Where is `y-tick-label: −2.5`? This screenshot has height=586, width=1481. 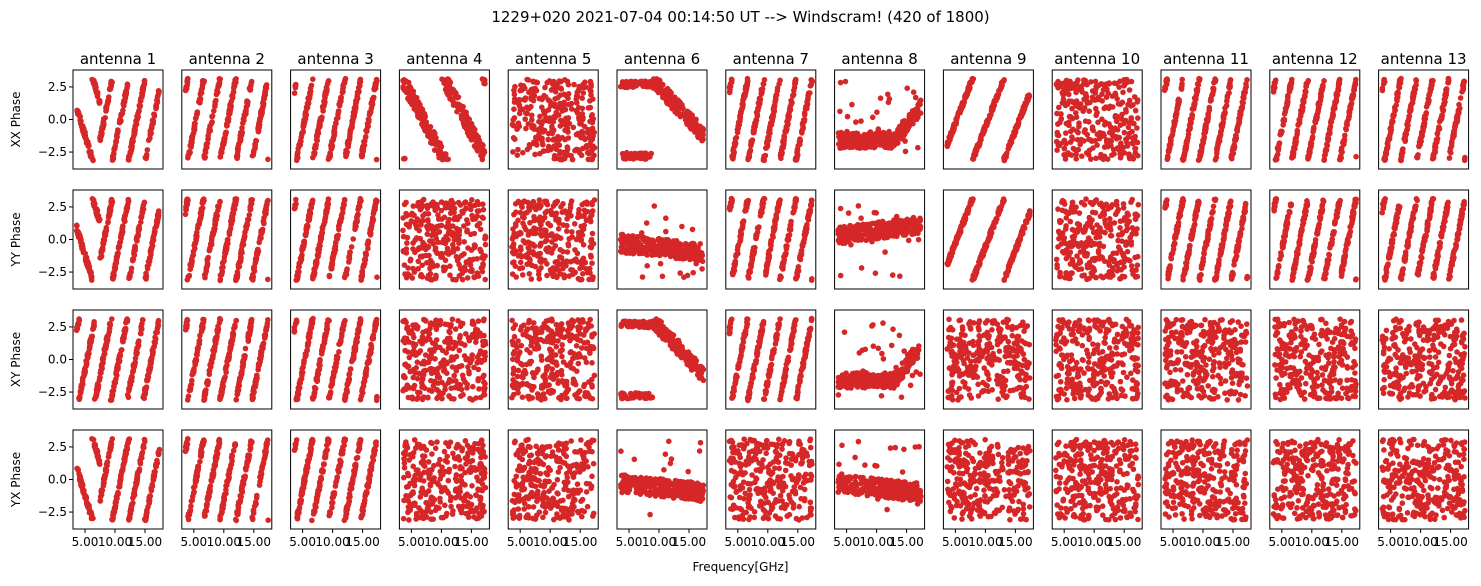
y-tick-label: −2.5 is located at coordinates (52, 152).